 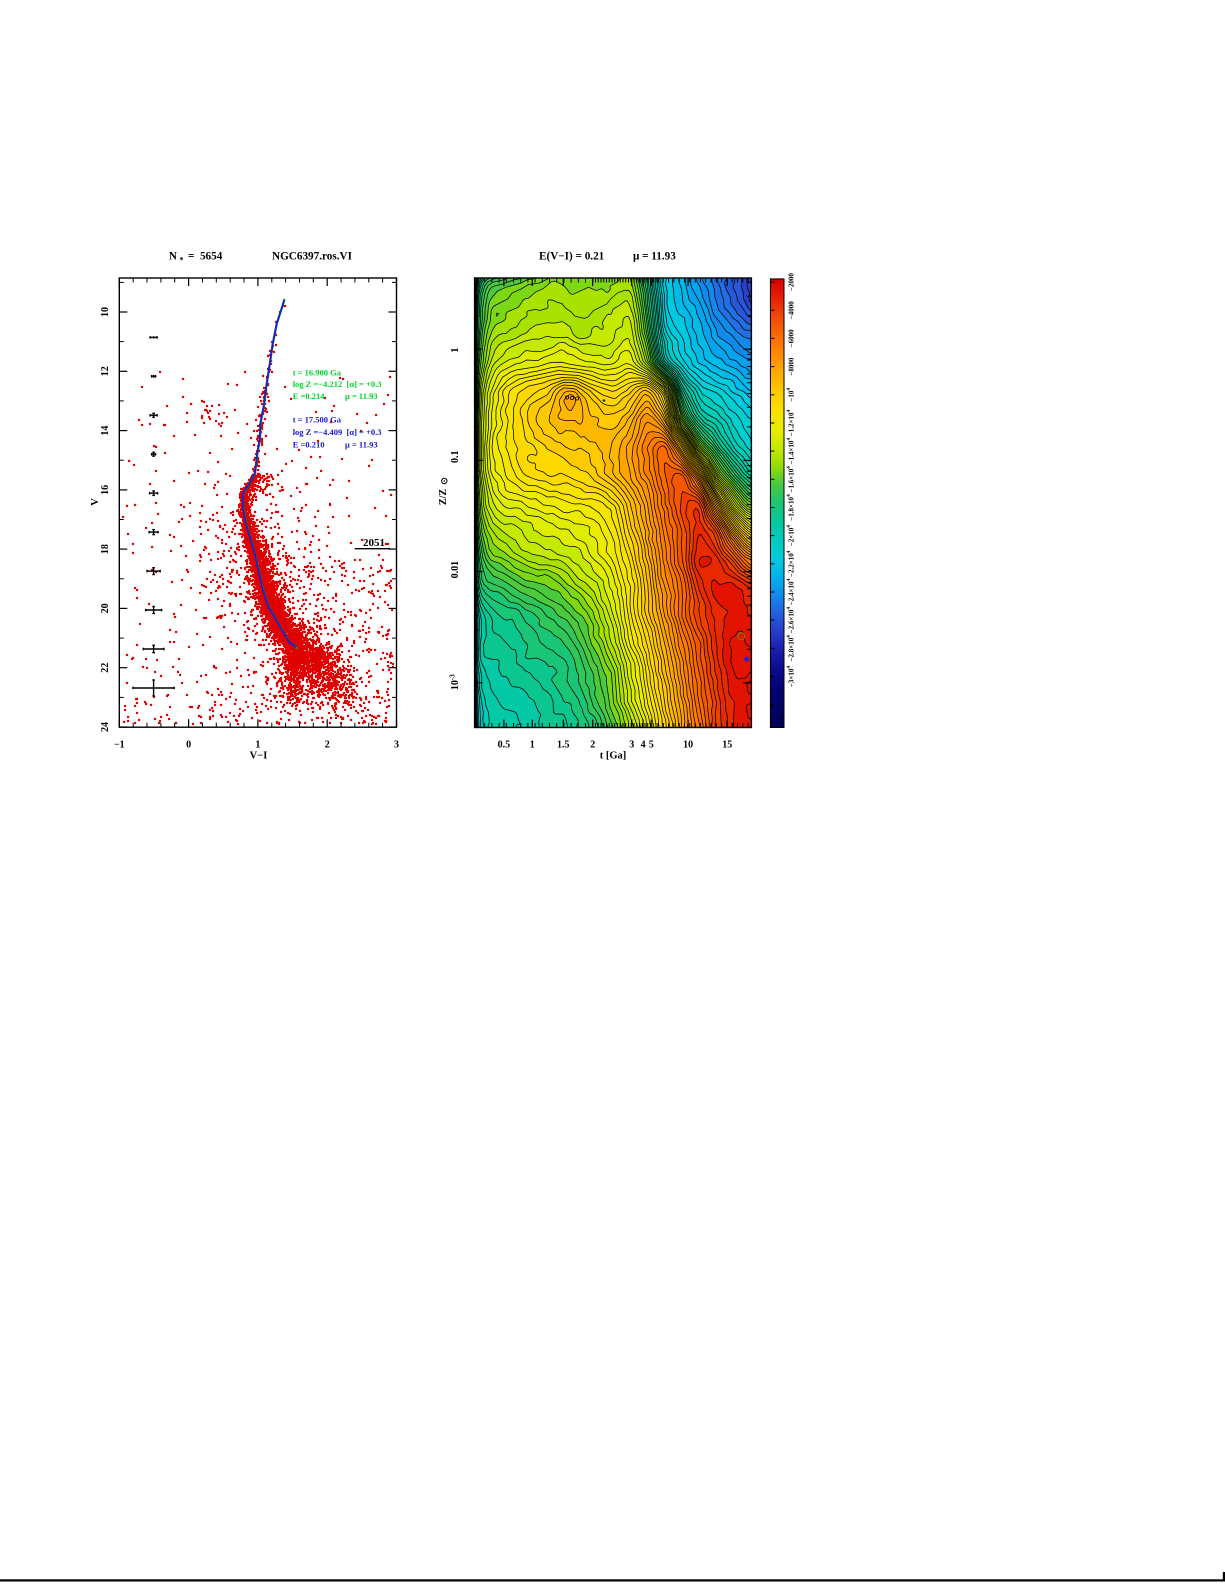 I want to click on svg-text: 4, so click(x=643, y=745).